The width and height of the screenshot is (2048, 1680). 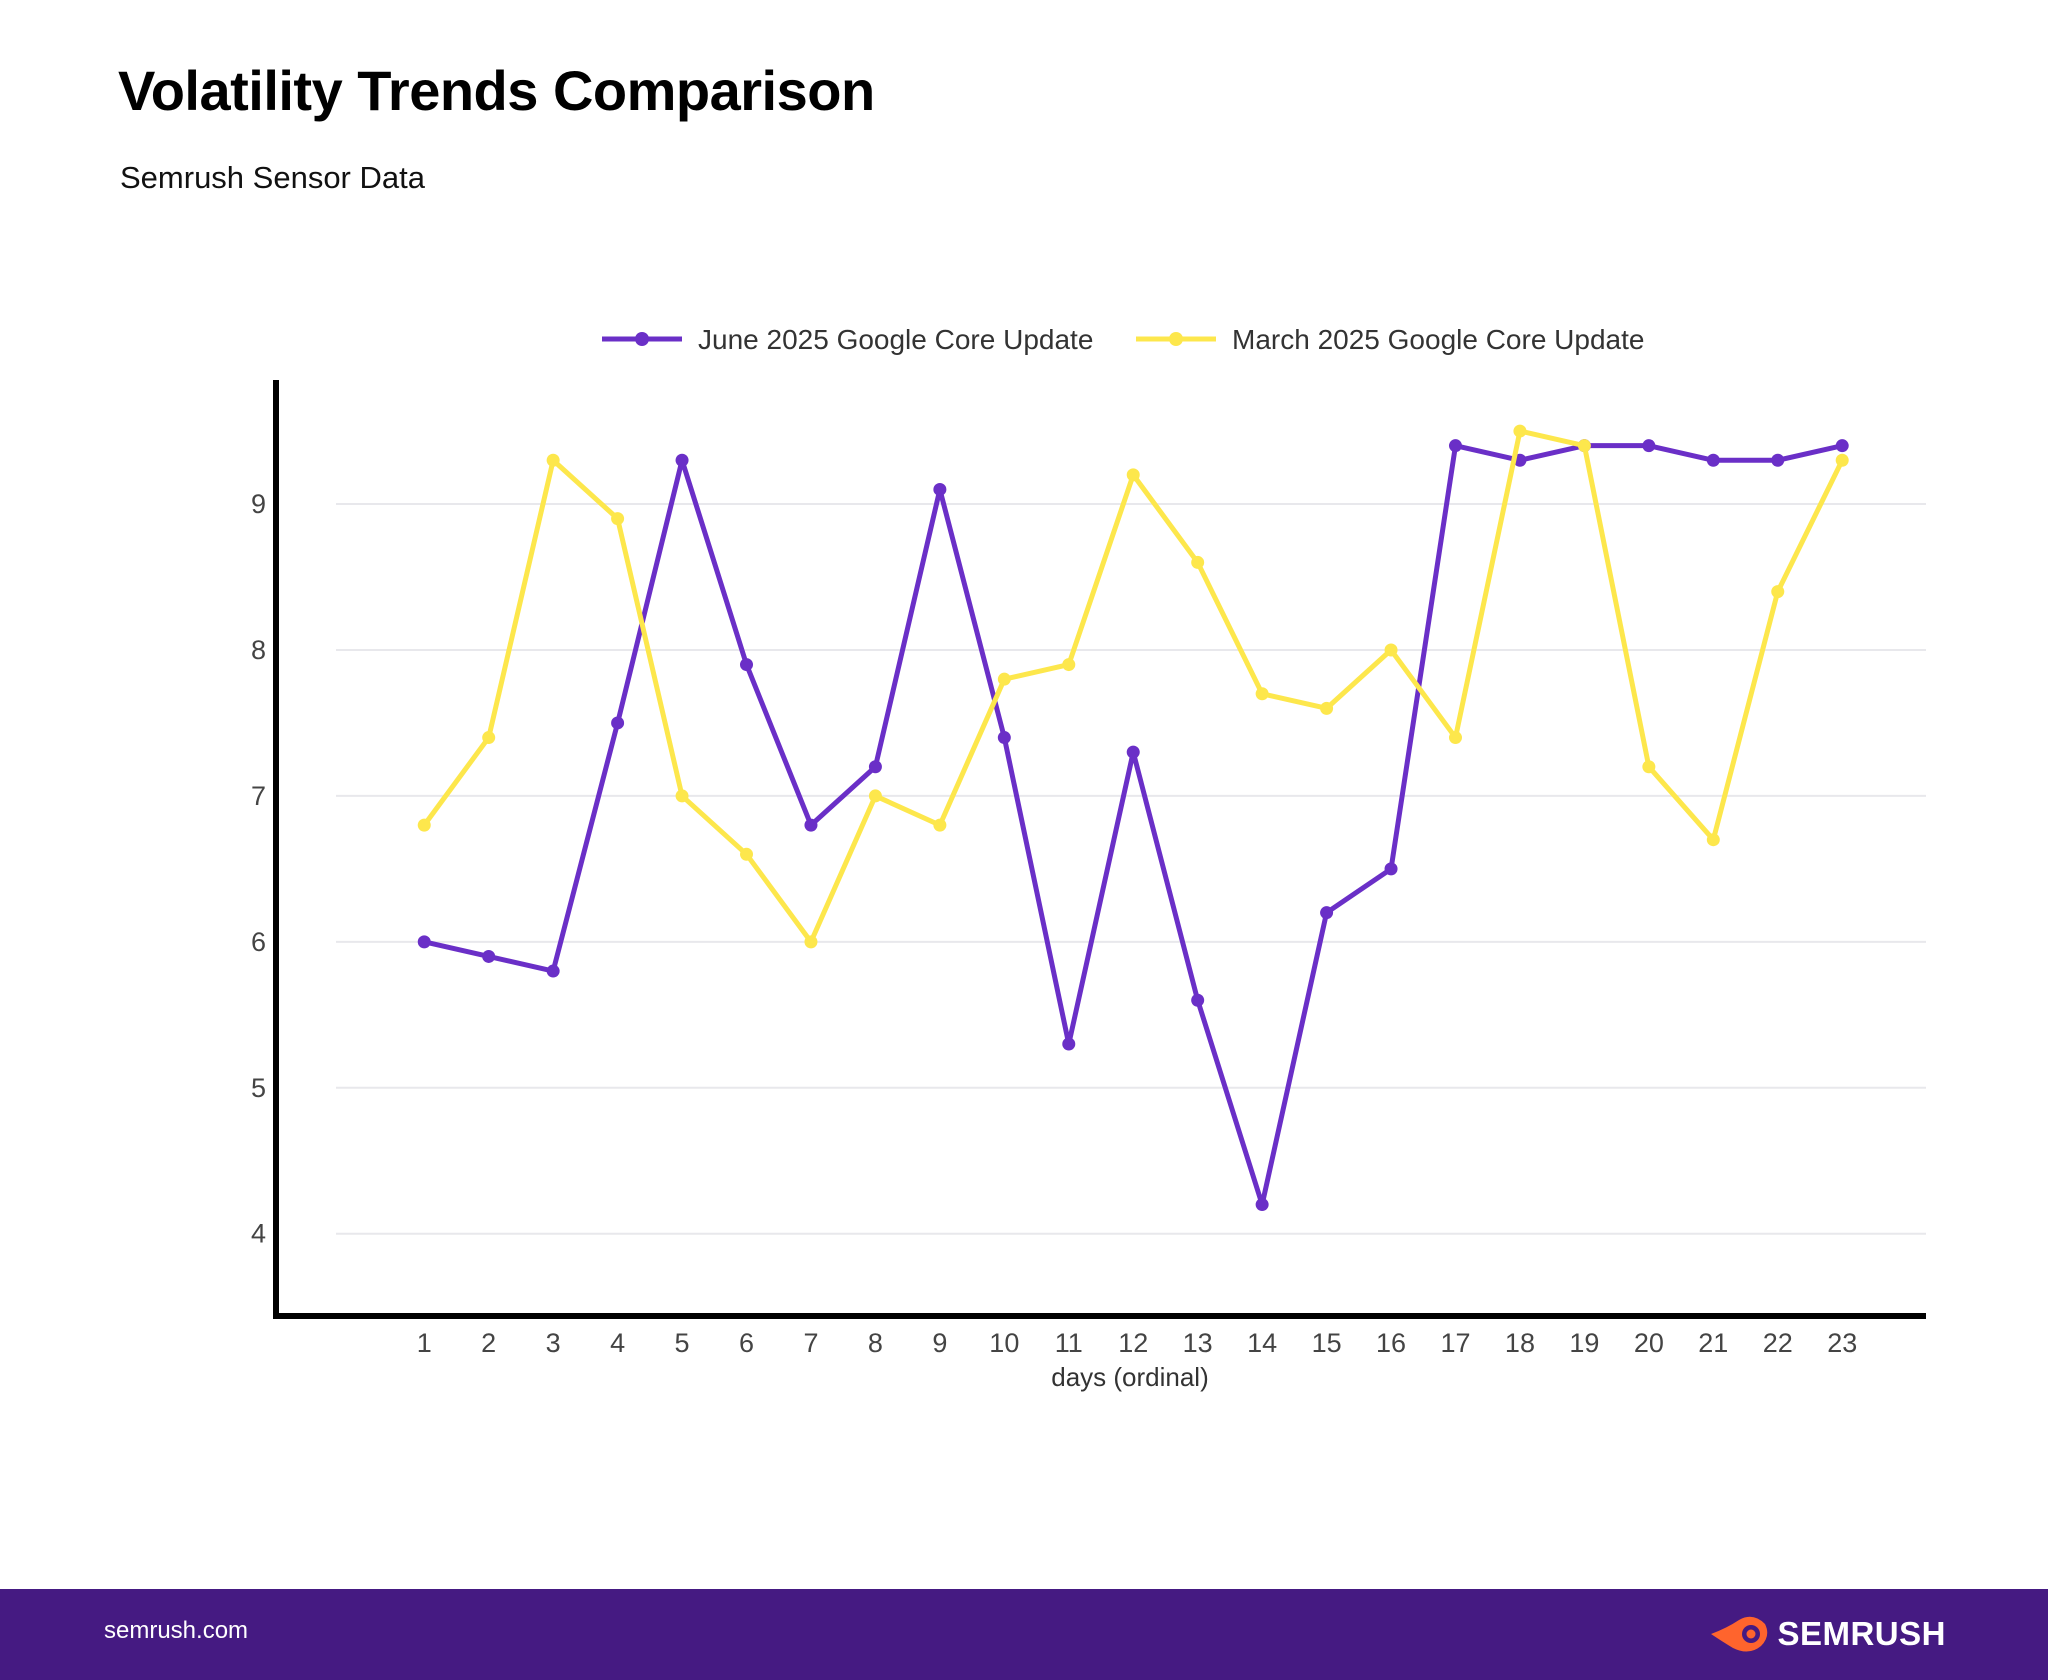 I want to click on x-tick-labels: 1 2 3 4 5 6 7 8 9 10 11 12 13 14 15 16 17 18 19 20 21 22 23, so click(x=1137, y=1343).